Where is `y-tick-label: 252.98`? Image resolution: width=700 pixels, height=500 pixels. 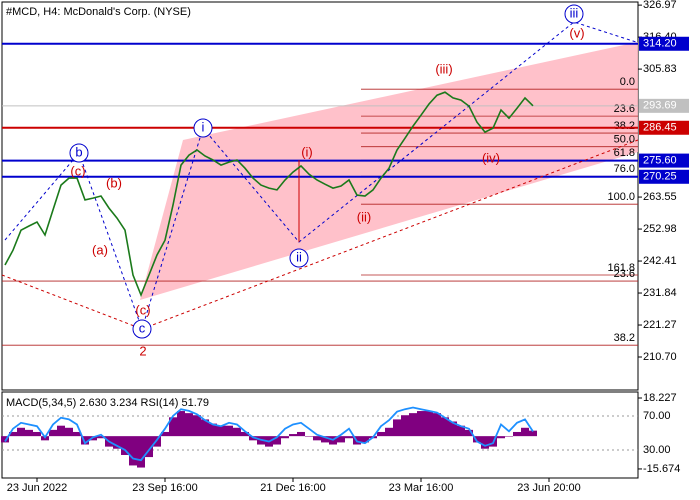 y-tick-label: 252.98 is located at coordinates (660, 229).